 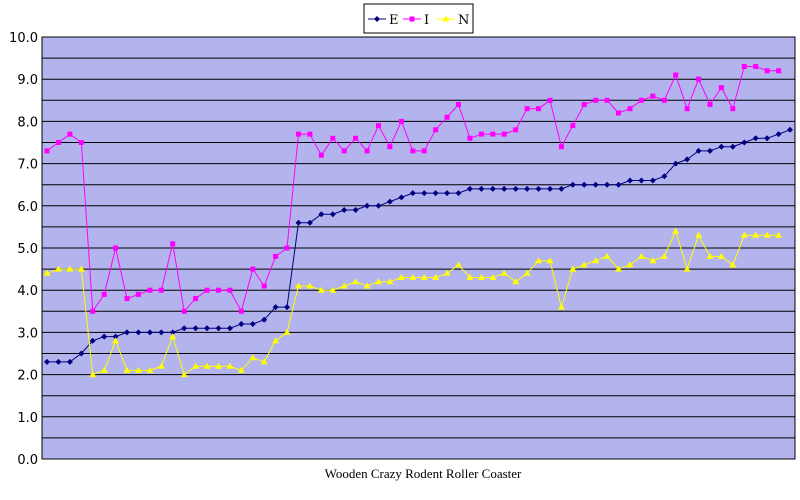 What do you see at coordinates (27, 333) in the screenshot?
I see `y-tick-label: 3.0` at bounding box center [27, 333].